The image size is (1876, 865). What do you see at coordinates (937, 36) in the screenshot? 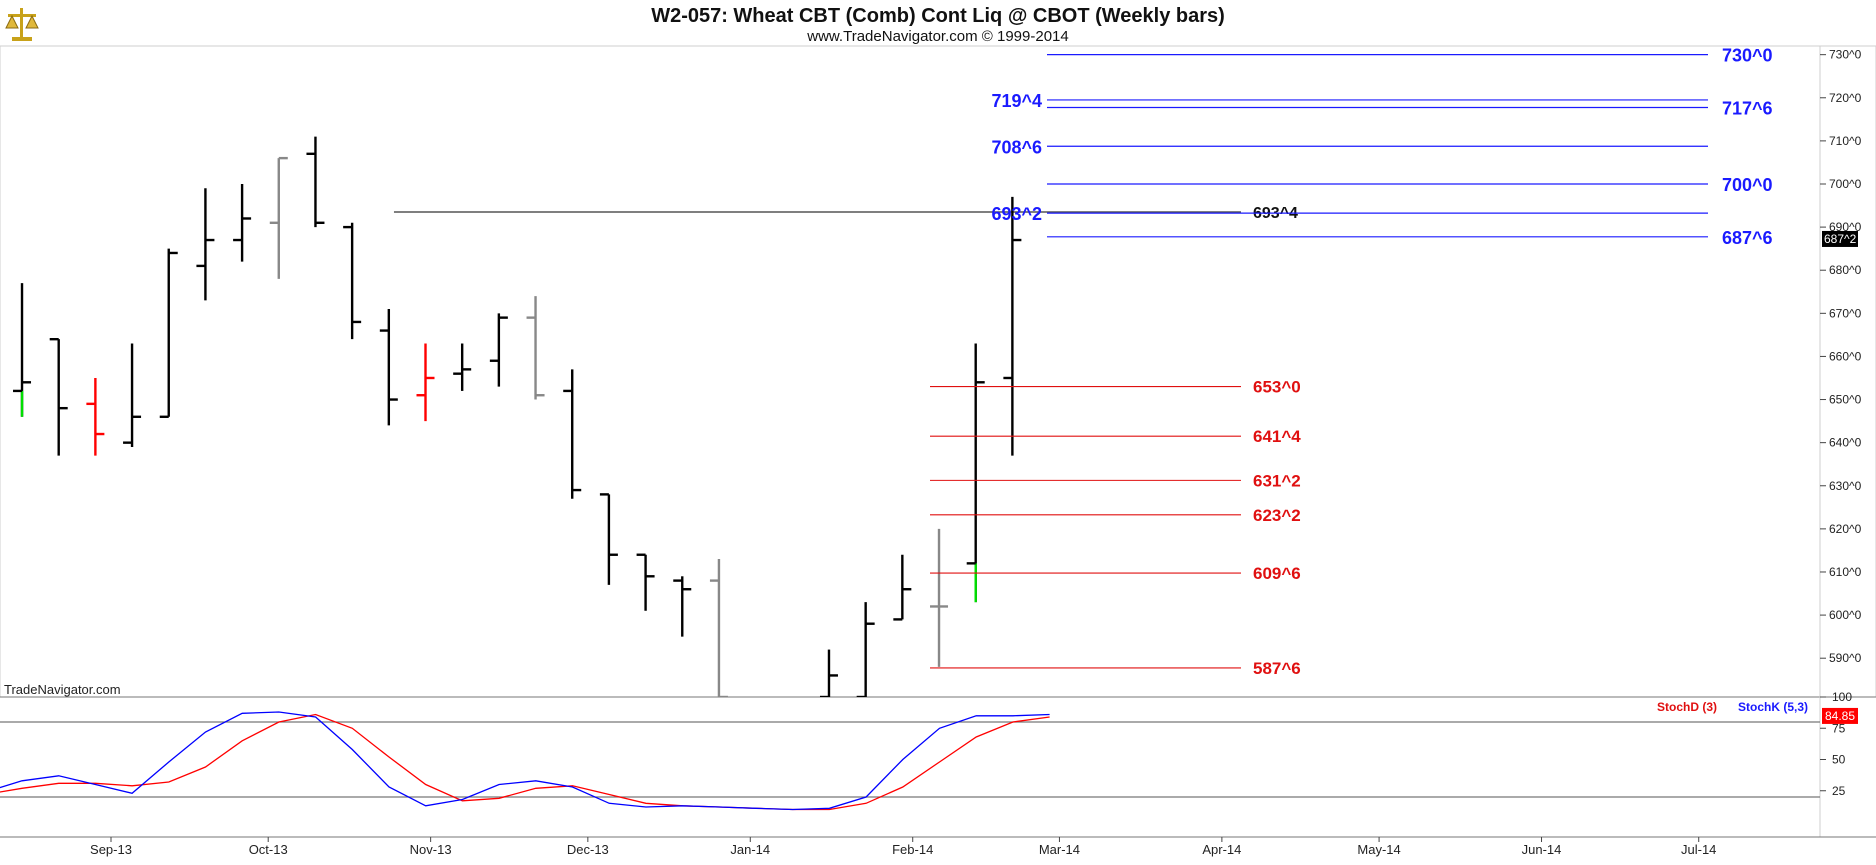
I see `chart-subtitle: www.TradeNavigator.com © 1999-2014` at bounding box center [937, 36].